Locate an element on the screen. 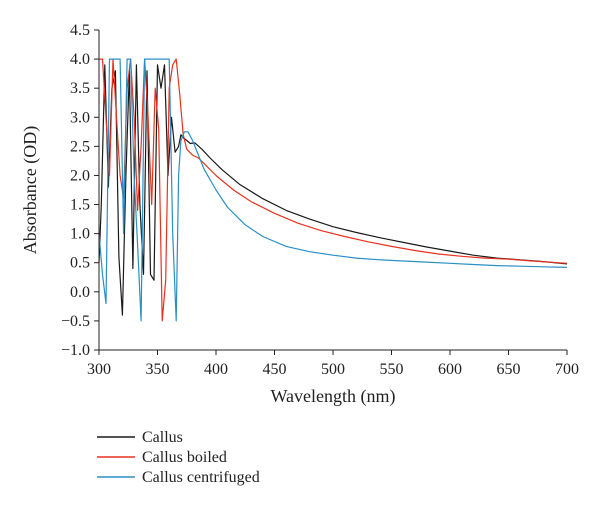 This screenshot has height=517, width=600. y-tick-label: 4.0 is located at coordinates (80, 59).